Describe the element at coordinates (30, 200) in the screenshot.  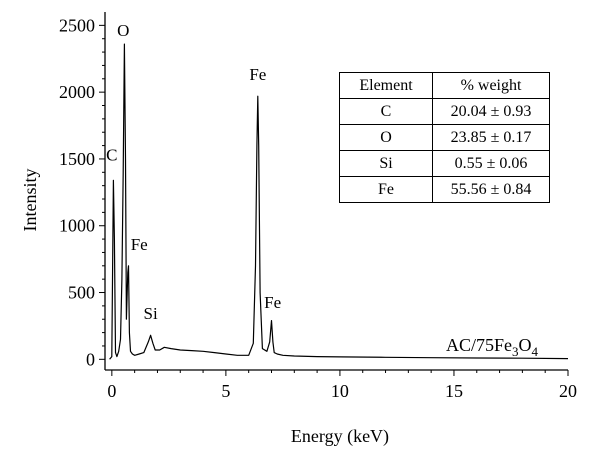
I see `y-axis-title: Intensity` at that location.